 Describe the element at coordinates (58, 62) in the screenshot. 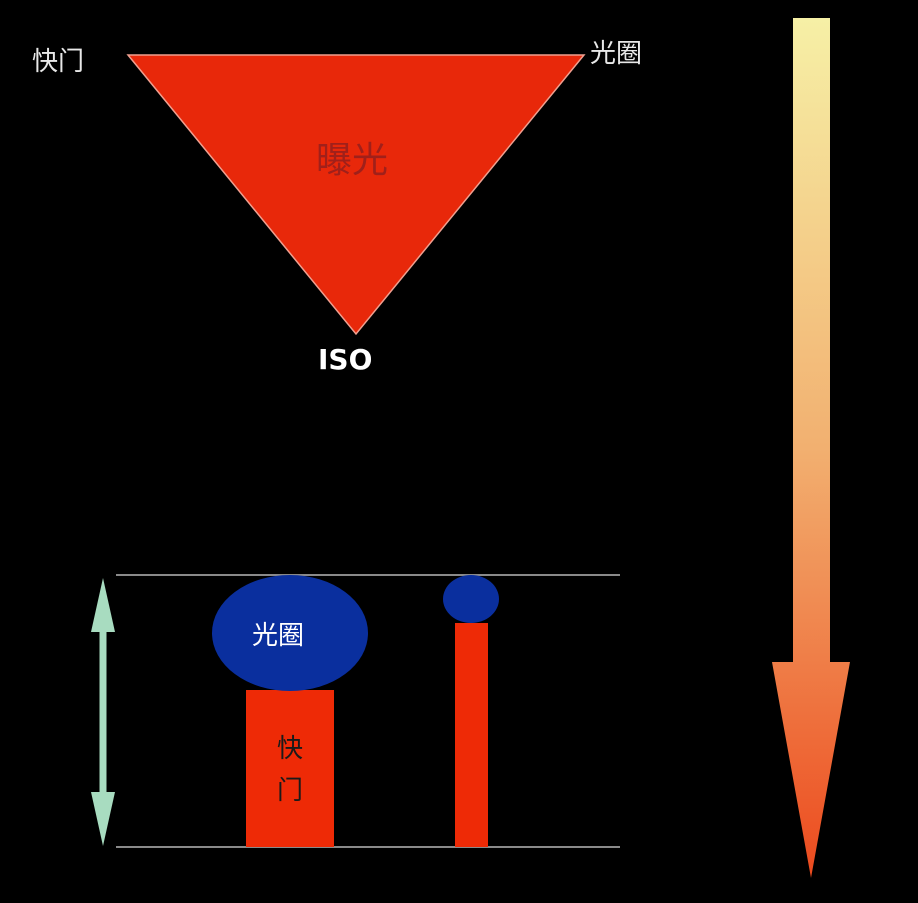

I see `triangle-top-left-label: 快门` at that location.